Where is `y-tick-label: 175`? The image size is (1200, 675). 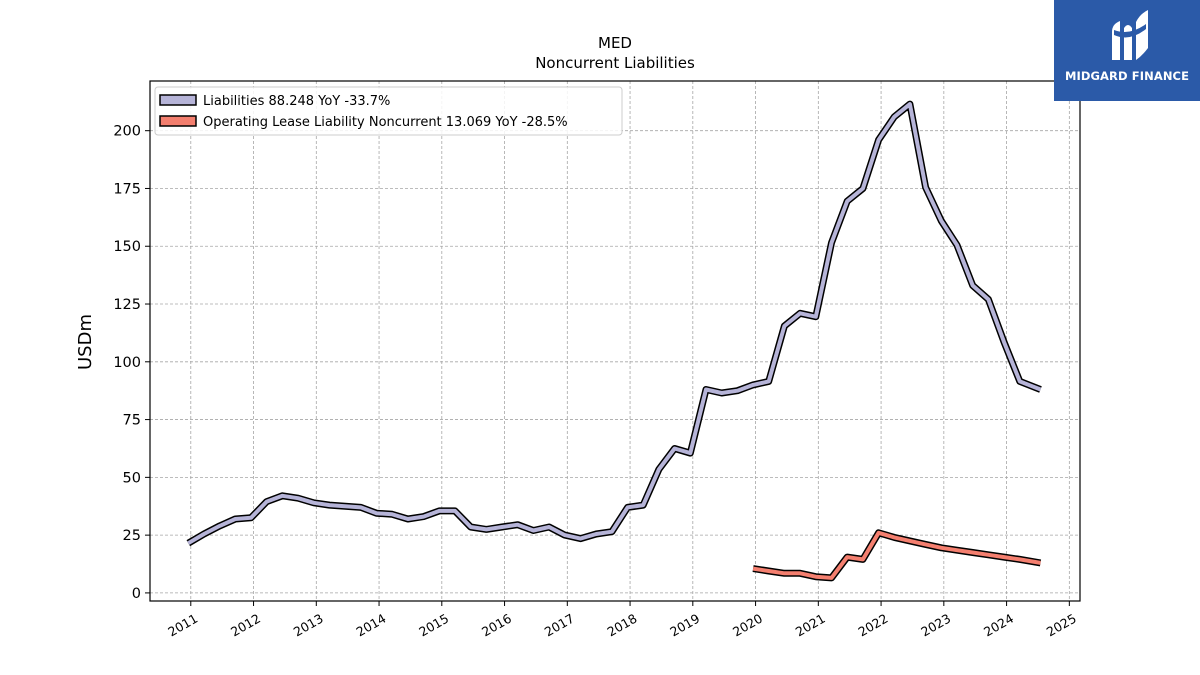
y-tick-label: 175 is located at coordinates (127, 189).